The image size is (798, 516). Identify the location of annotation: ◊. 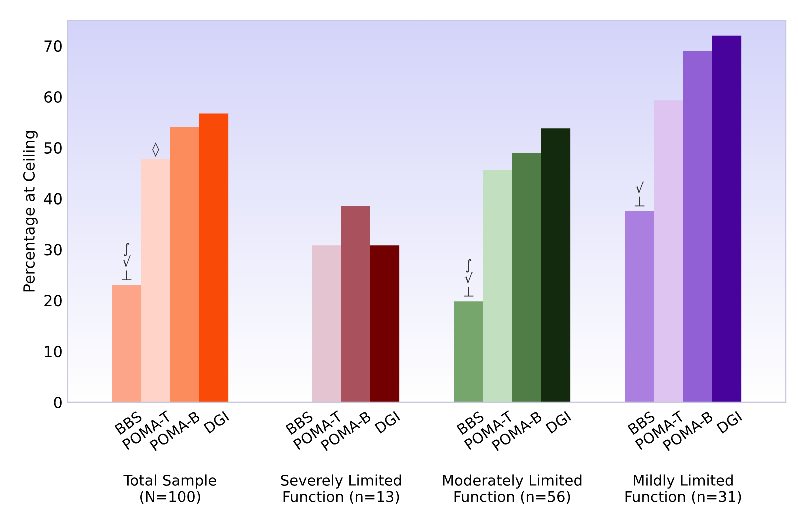
(156, 150).